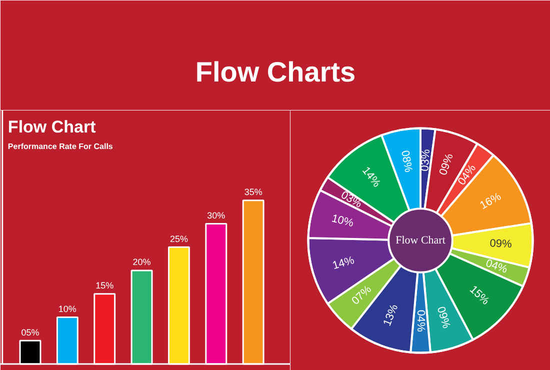 This screenshot has width=550, height=370. What do you see at coordinates (30, 332) in the screenshot?
I see `data-label: 05%` at bounding box center [30, 332].